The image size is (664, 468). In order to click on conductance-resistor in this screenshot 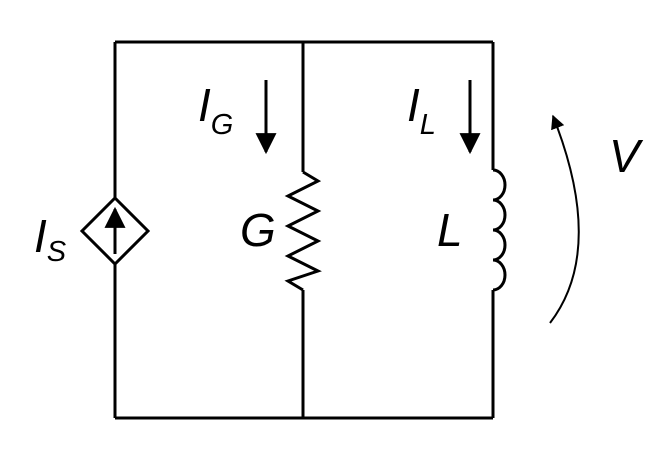, I will do `click(303, 231)`.